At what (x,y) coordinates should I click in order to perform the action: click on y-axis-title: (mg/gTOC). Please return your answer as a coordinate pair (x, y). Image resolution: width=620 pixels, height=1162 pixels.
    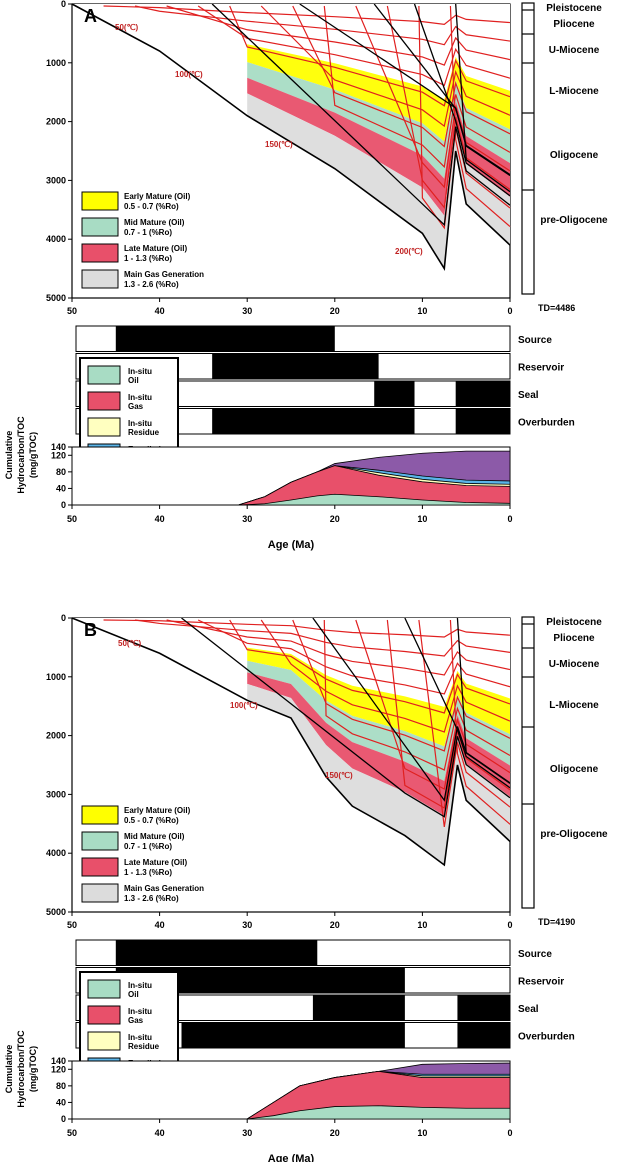
    Looking at the image, I should click on (33, 1069).